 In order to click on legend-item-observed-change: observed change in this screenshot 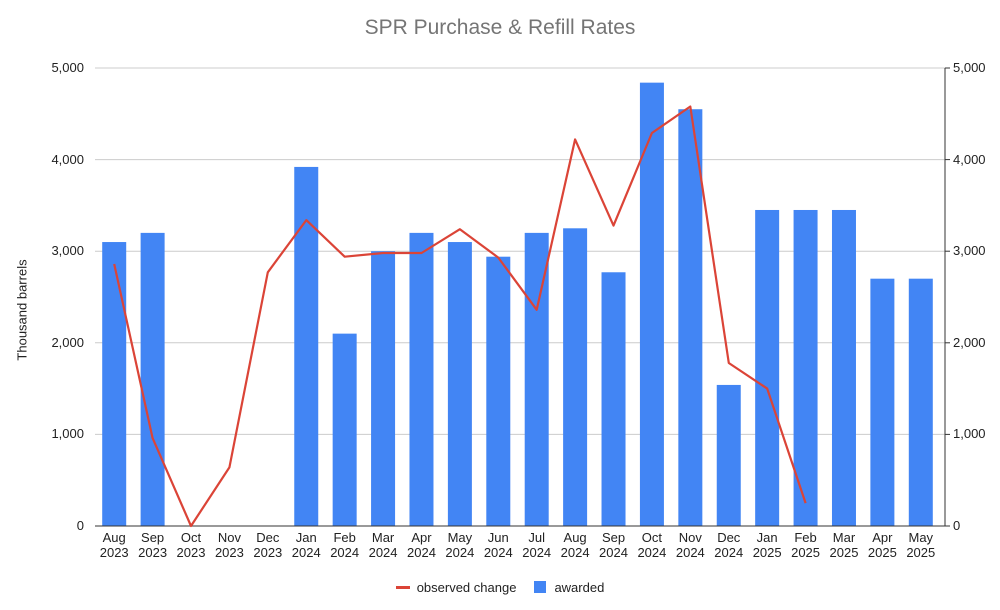, I will do `click(456, 587)`.